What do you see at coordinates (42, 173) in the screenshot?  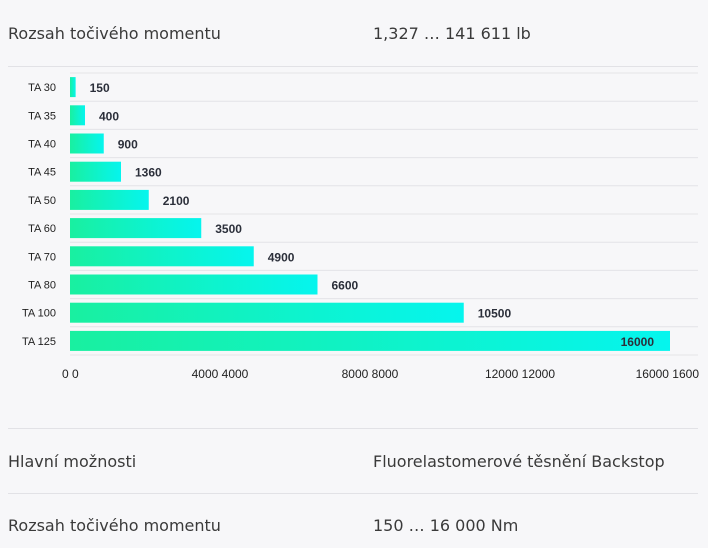 I see `category-label: TA 45` at bounding box center [42, 173].